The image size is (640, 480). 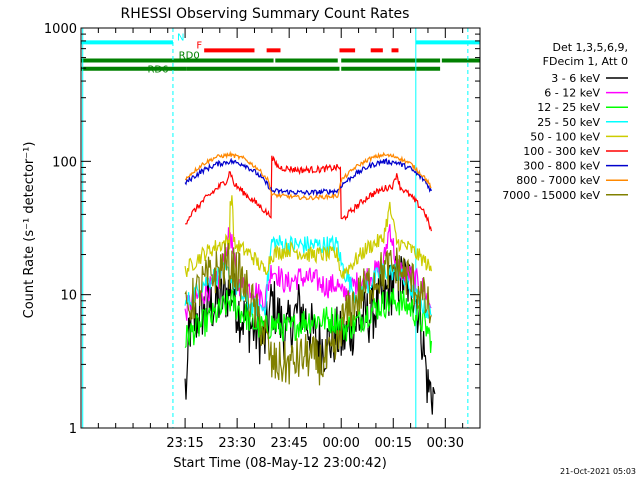 I want to click on flag-label-rd0: RD0, so click(x=189, y=56).